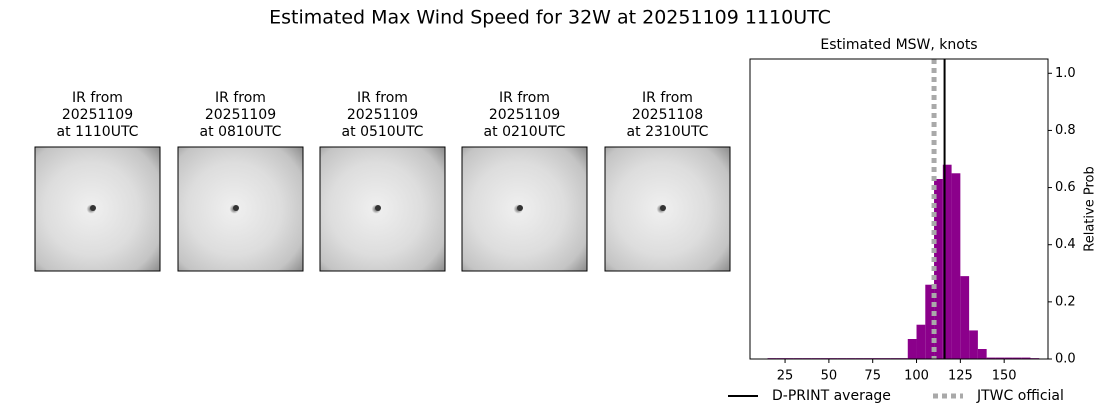  I want to click on y-tick-label: 1.0, so click(1065, 73).